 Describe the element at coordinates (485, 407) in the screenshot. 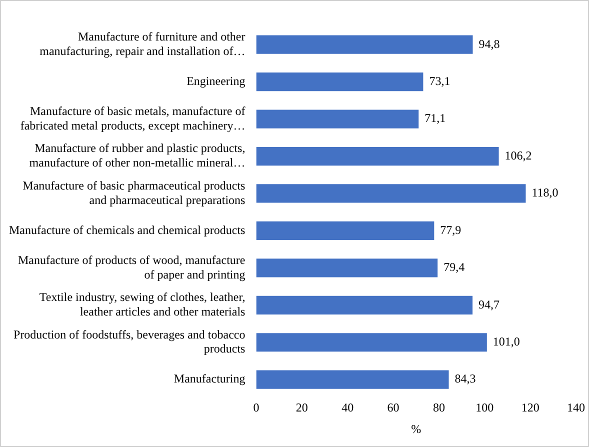

I see `x-tick-label: 100` at that location.